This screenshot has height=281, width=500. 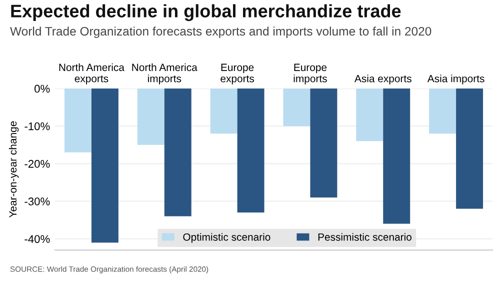 I want to click on x-tick-label: Europe exports, so click(x=237, y=74).